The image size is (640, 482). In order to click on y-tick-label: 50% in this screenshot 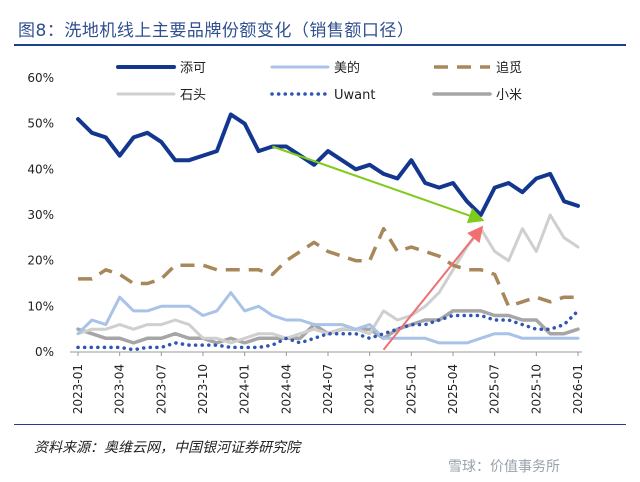, I will do `click(40, 124)`.